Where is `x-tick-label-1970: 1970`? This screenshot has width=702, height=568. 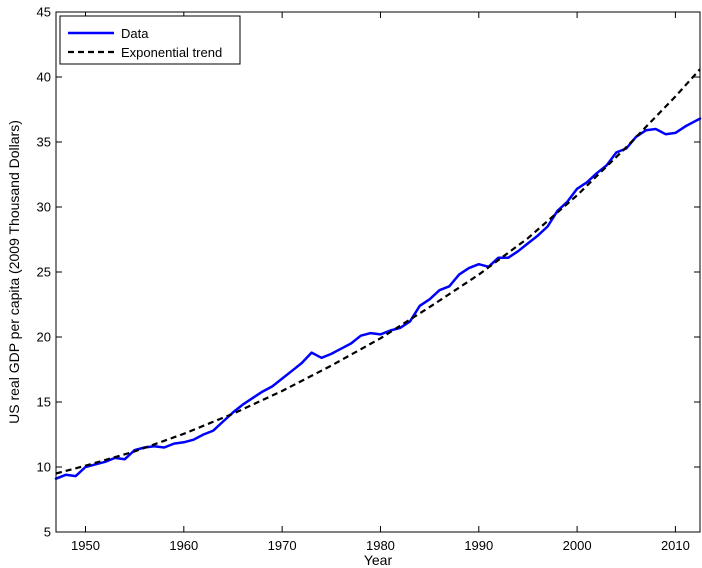
x-tick-label-1970: 1970 is located at coordinates (282, 545).